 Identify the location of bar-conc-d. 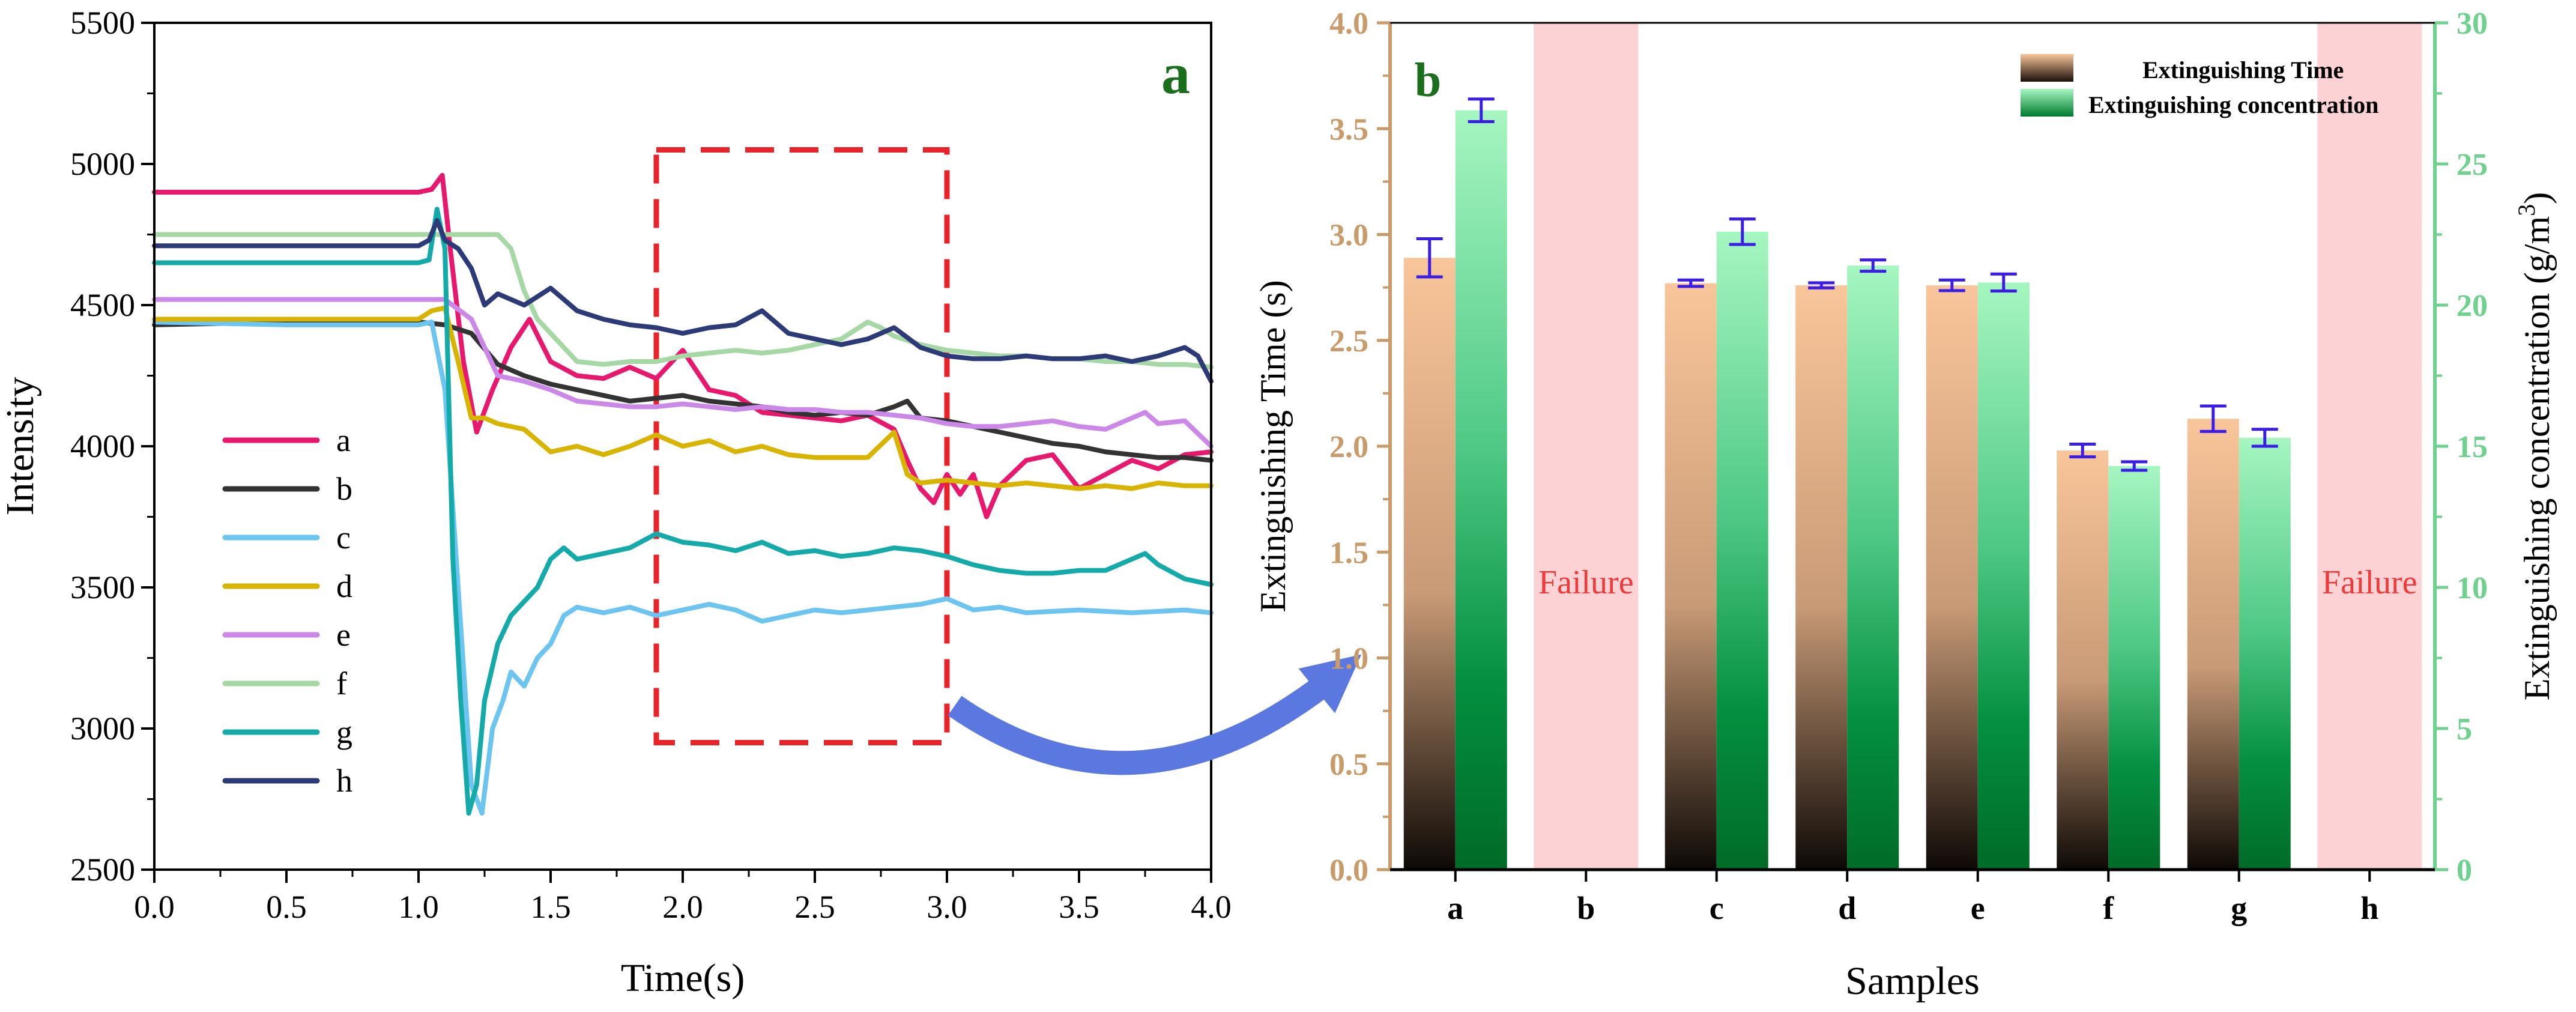
(1873, 567).